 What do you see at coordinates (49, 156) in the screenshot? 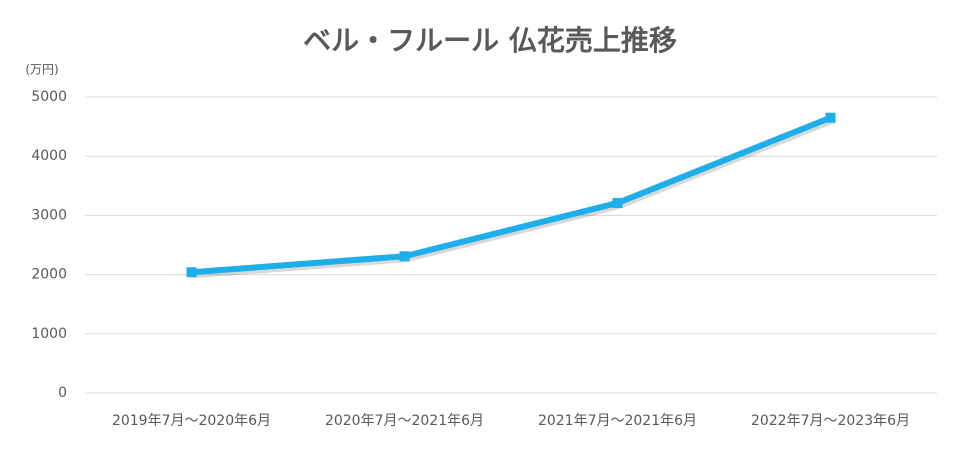
I see `y-tick-label: 4000` at bounding box center [49, 156].